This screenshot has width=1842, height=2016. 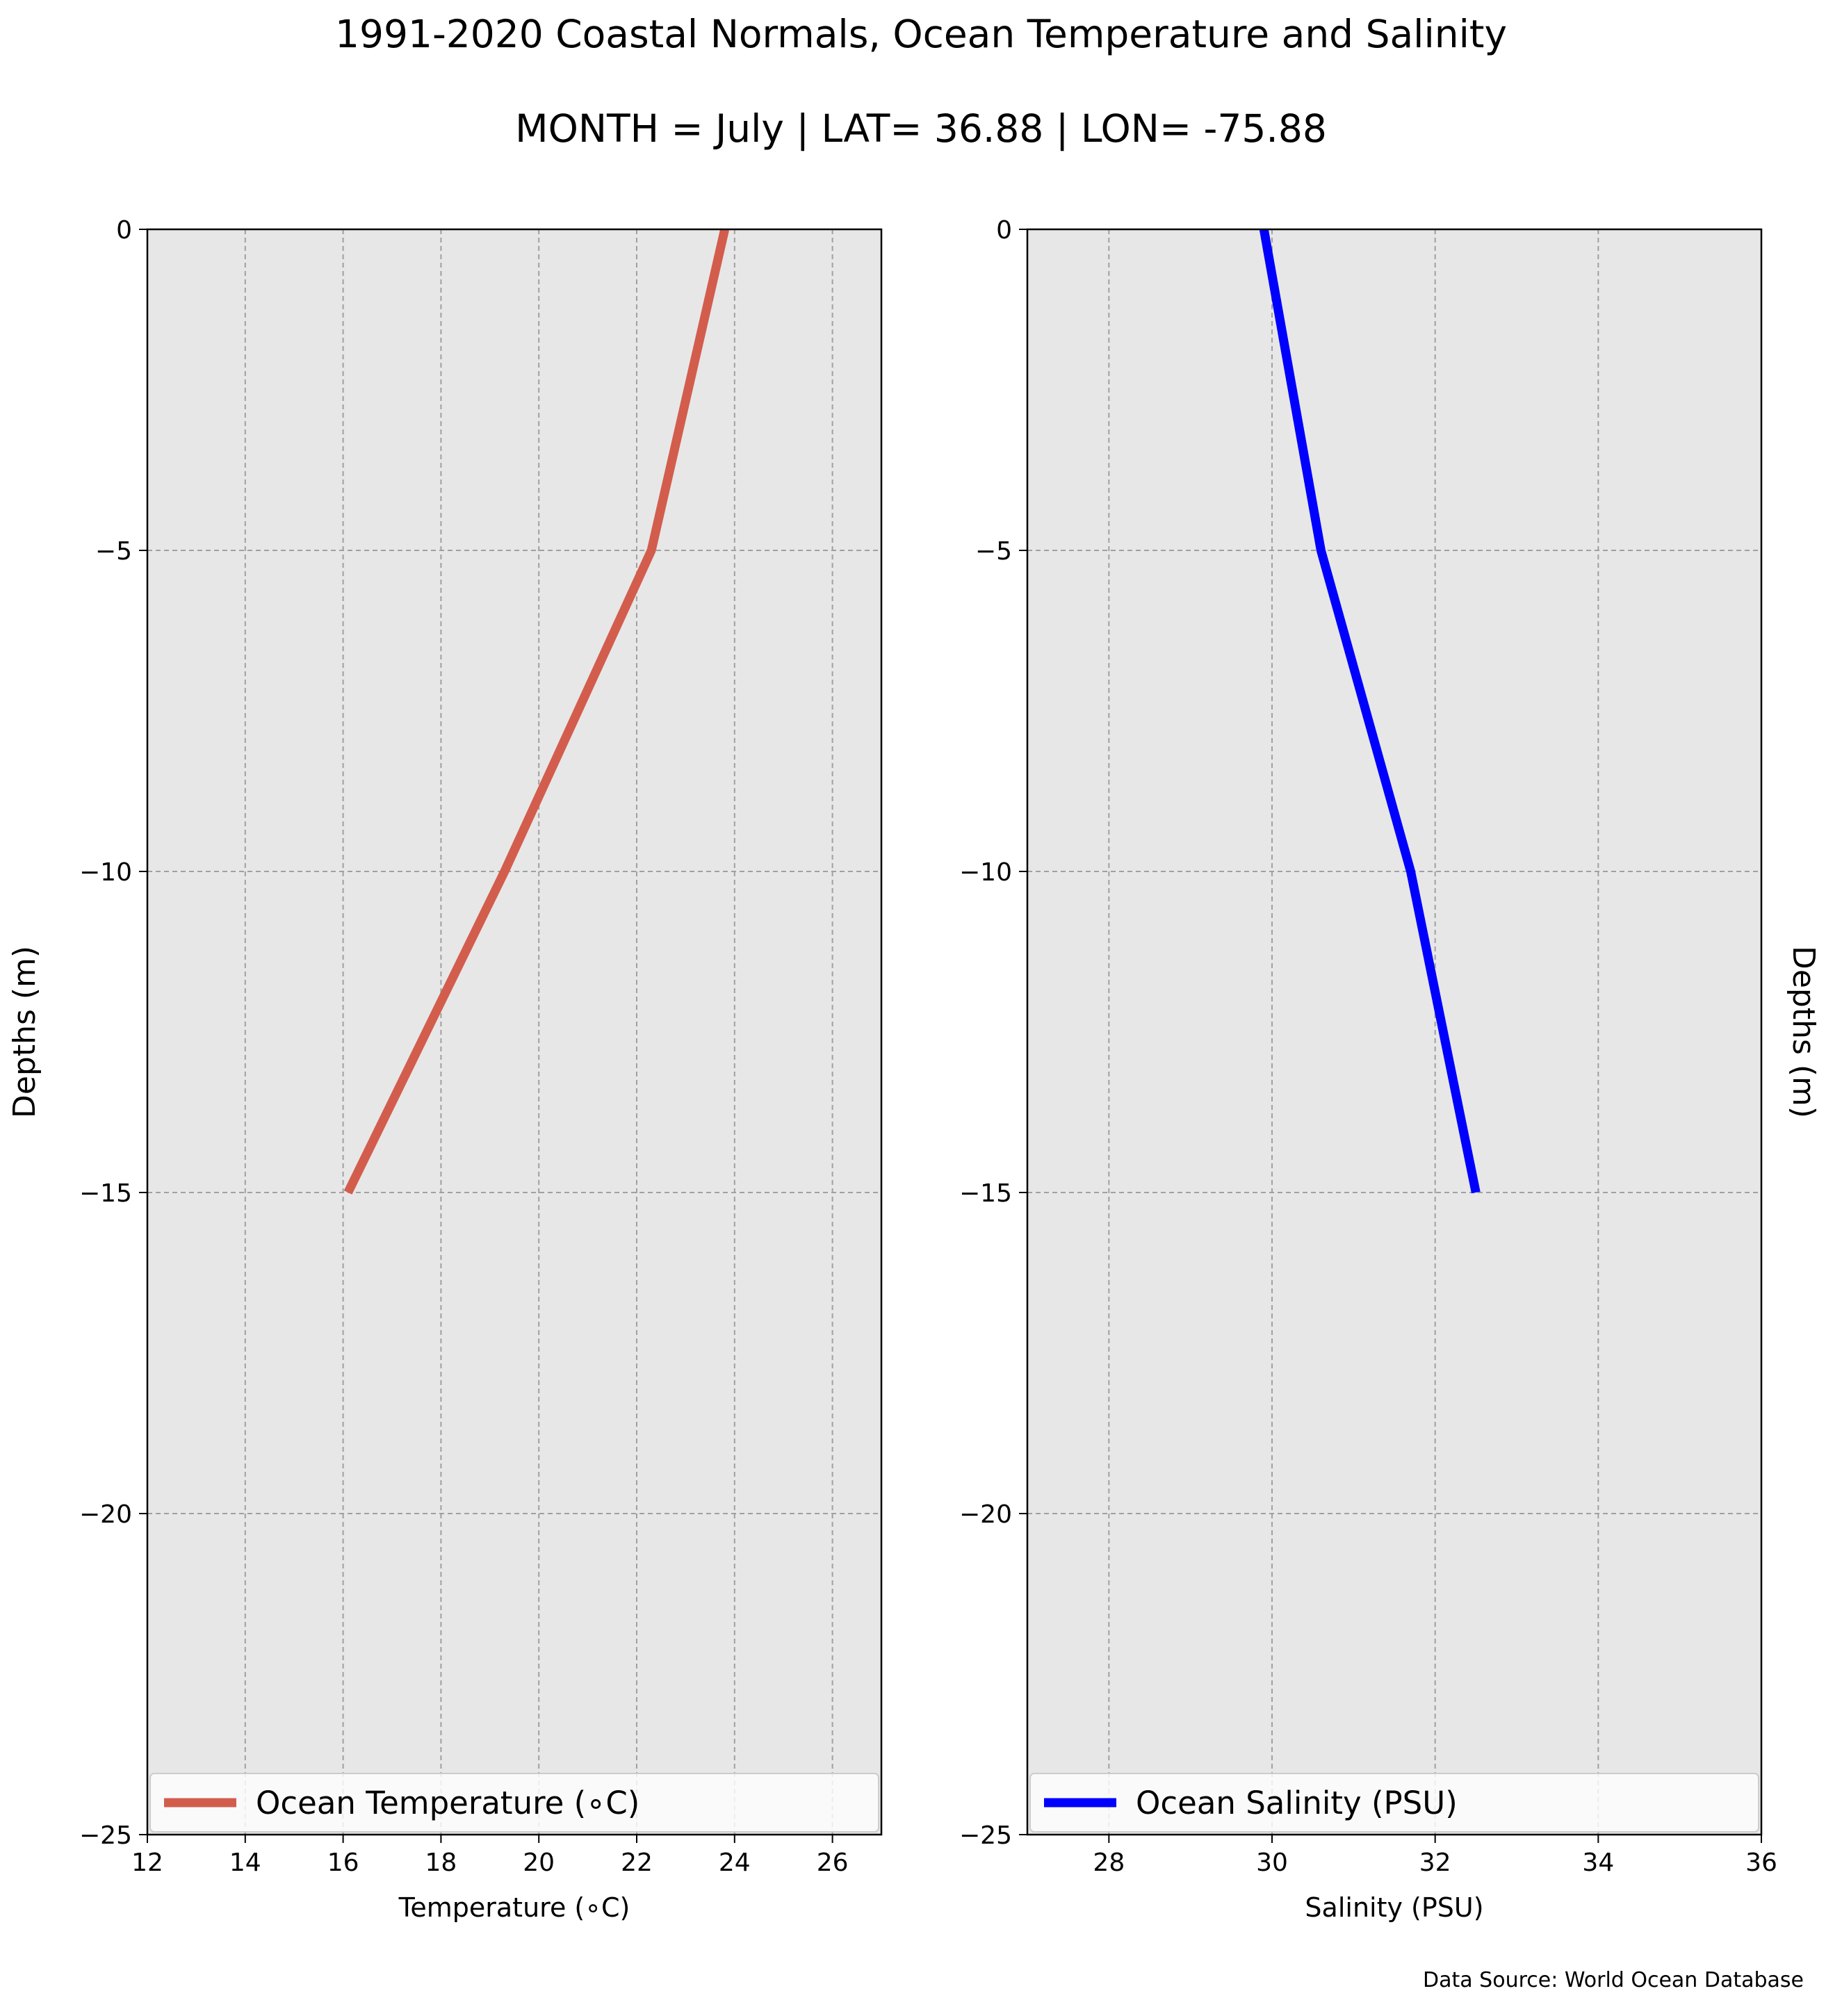 I want to click on legend-label: Ocean Salinity (PSU), so click(x=1297, y=1803).